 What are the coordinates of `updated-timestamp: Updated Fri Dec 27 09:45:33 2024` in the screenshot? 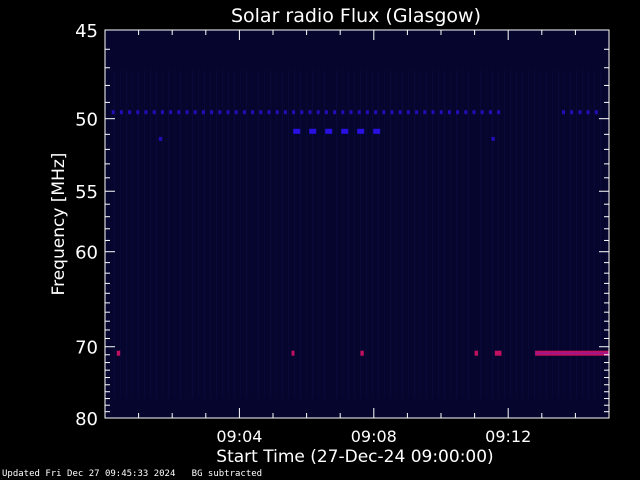 It's located at (89, 474).